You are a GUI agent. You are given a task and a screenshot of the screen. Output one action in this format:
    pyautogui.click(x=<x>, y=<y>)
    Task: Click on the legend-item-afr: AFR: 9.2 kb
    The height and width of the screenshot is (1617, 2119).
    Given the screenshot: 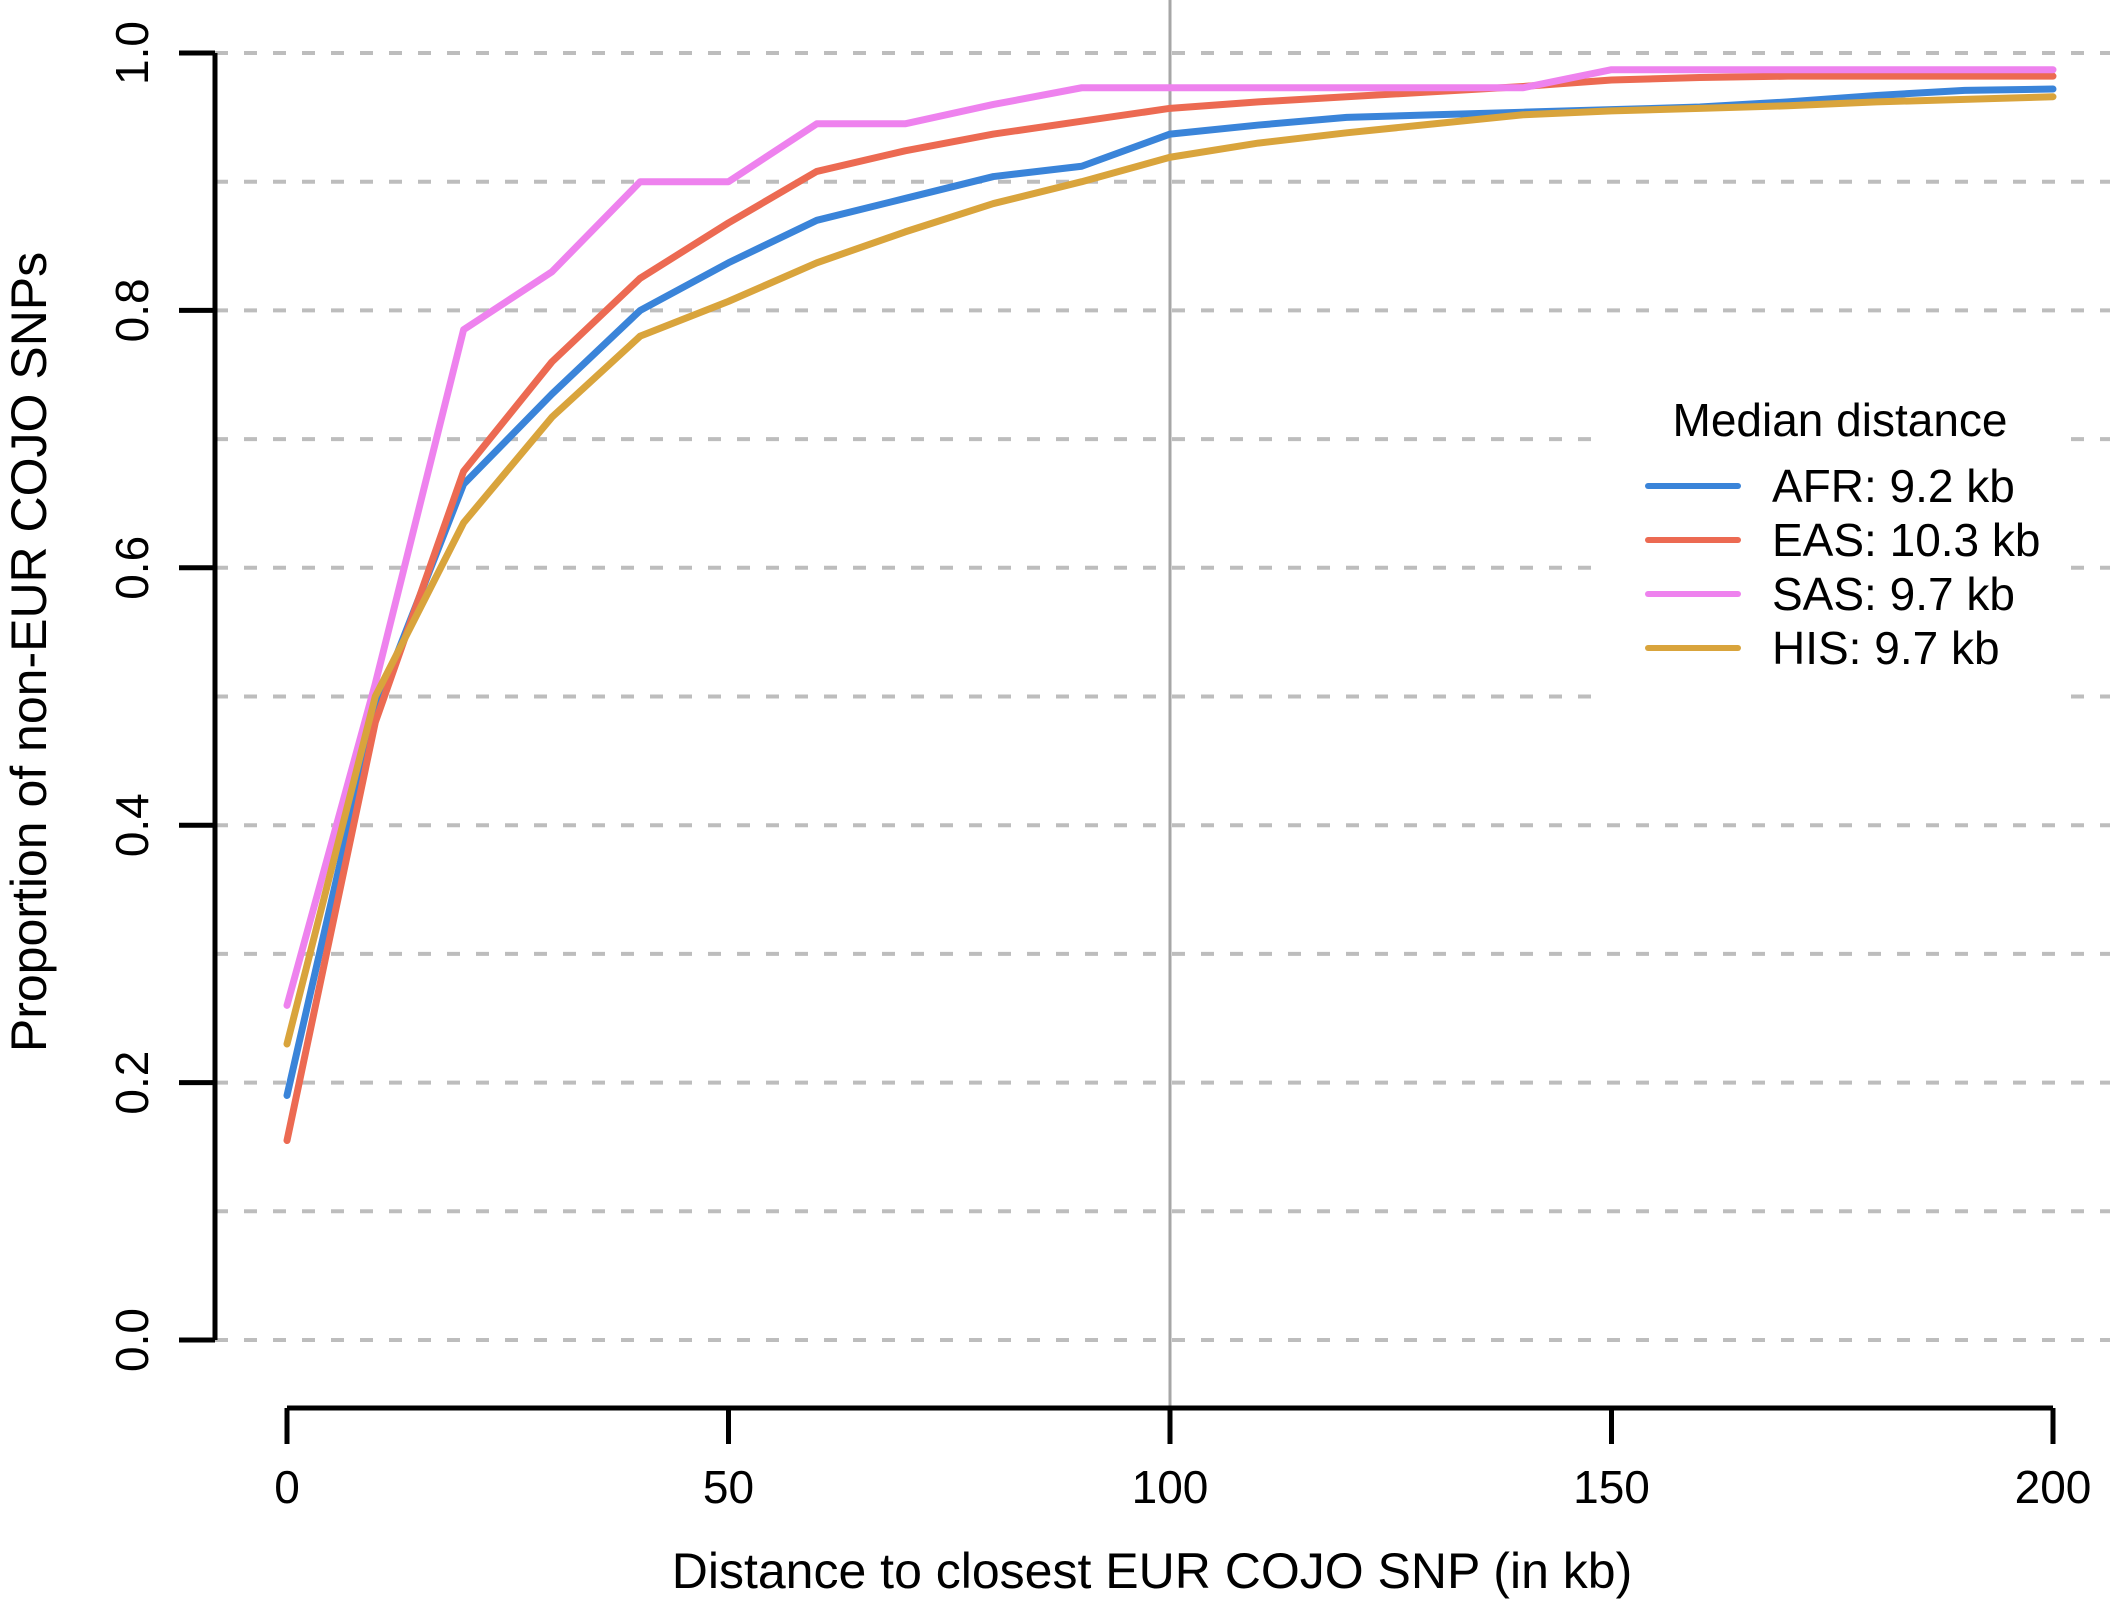 What is the action you would take?
    pyautogui.click(x=1830, y=486)
    